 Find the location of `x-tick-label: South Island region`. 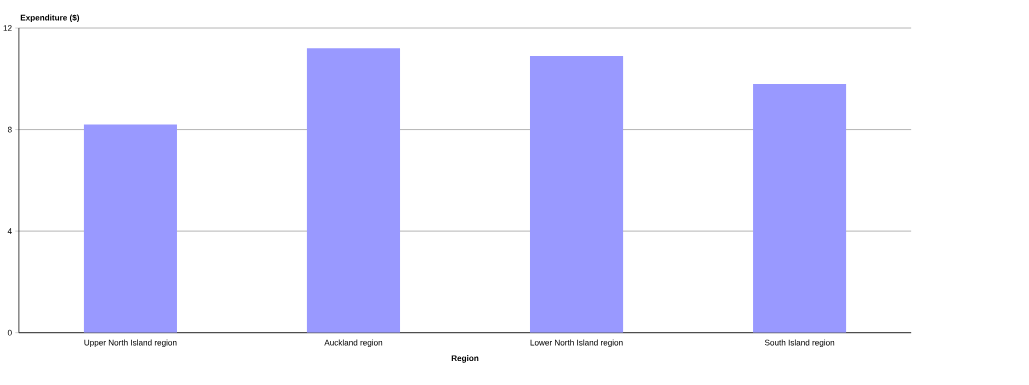

x-tick-label: South Island region is located at coordinates (799, 343).